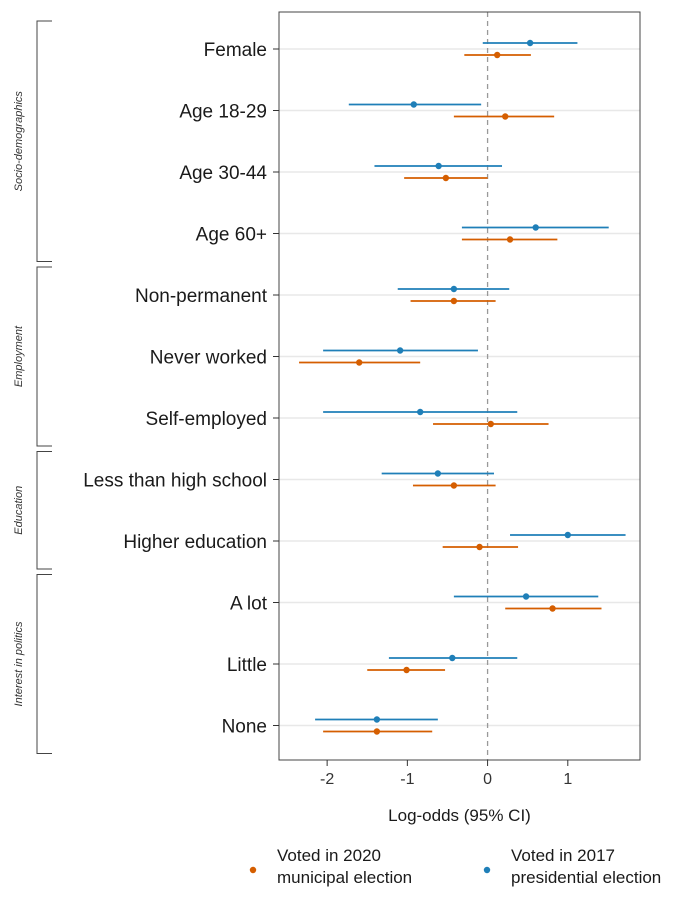 The image size is (692, 898). What do you see at coordinates (208, 358) in the screenshot?
I see `category-label-never-worked: Never worked` at bounding box center [208, 358].